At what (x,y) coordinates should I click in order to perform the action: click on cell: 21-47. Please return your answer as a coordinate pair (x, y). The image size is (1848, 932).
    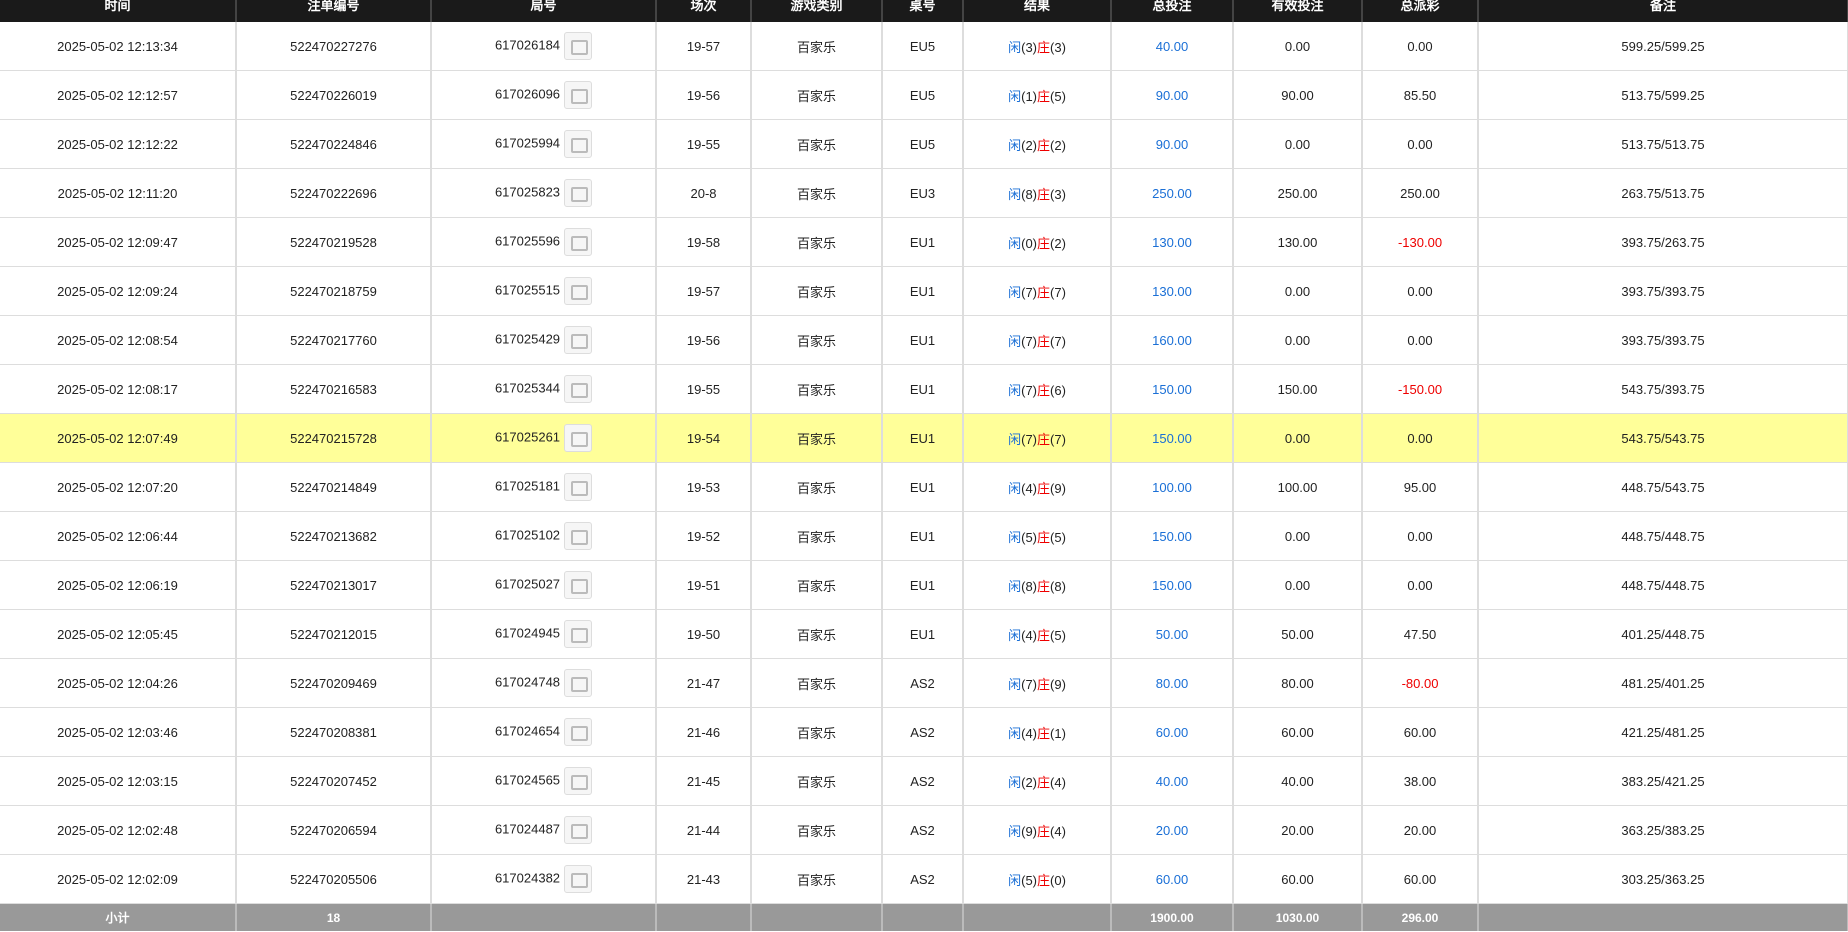
    Looking at the image, I should click on (704, 683).